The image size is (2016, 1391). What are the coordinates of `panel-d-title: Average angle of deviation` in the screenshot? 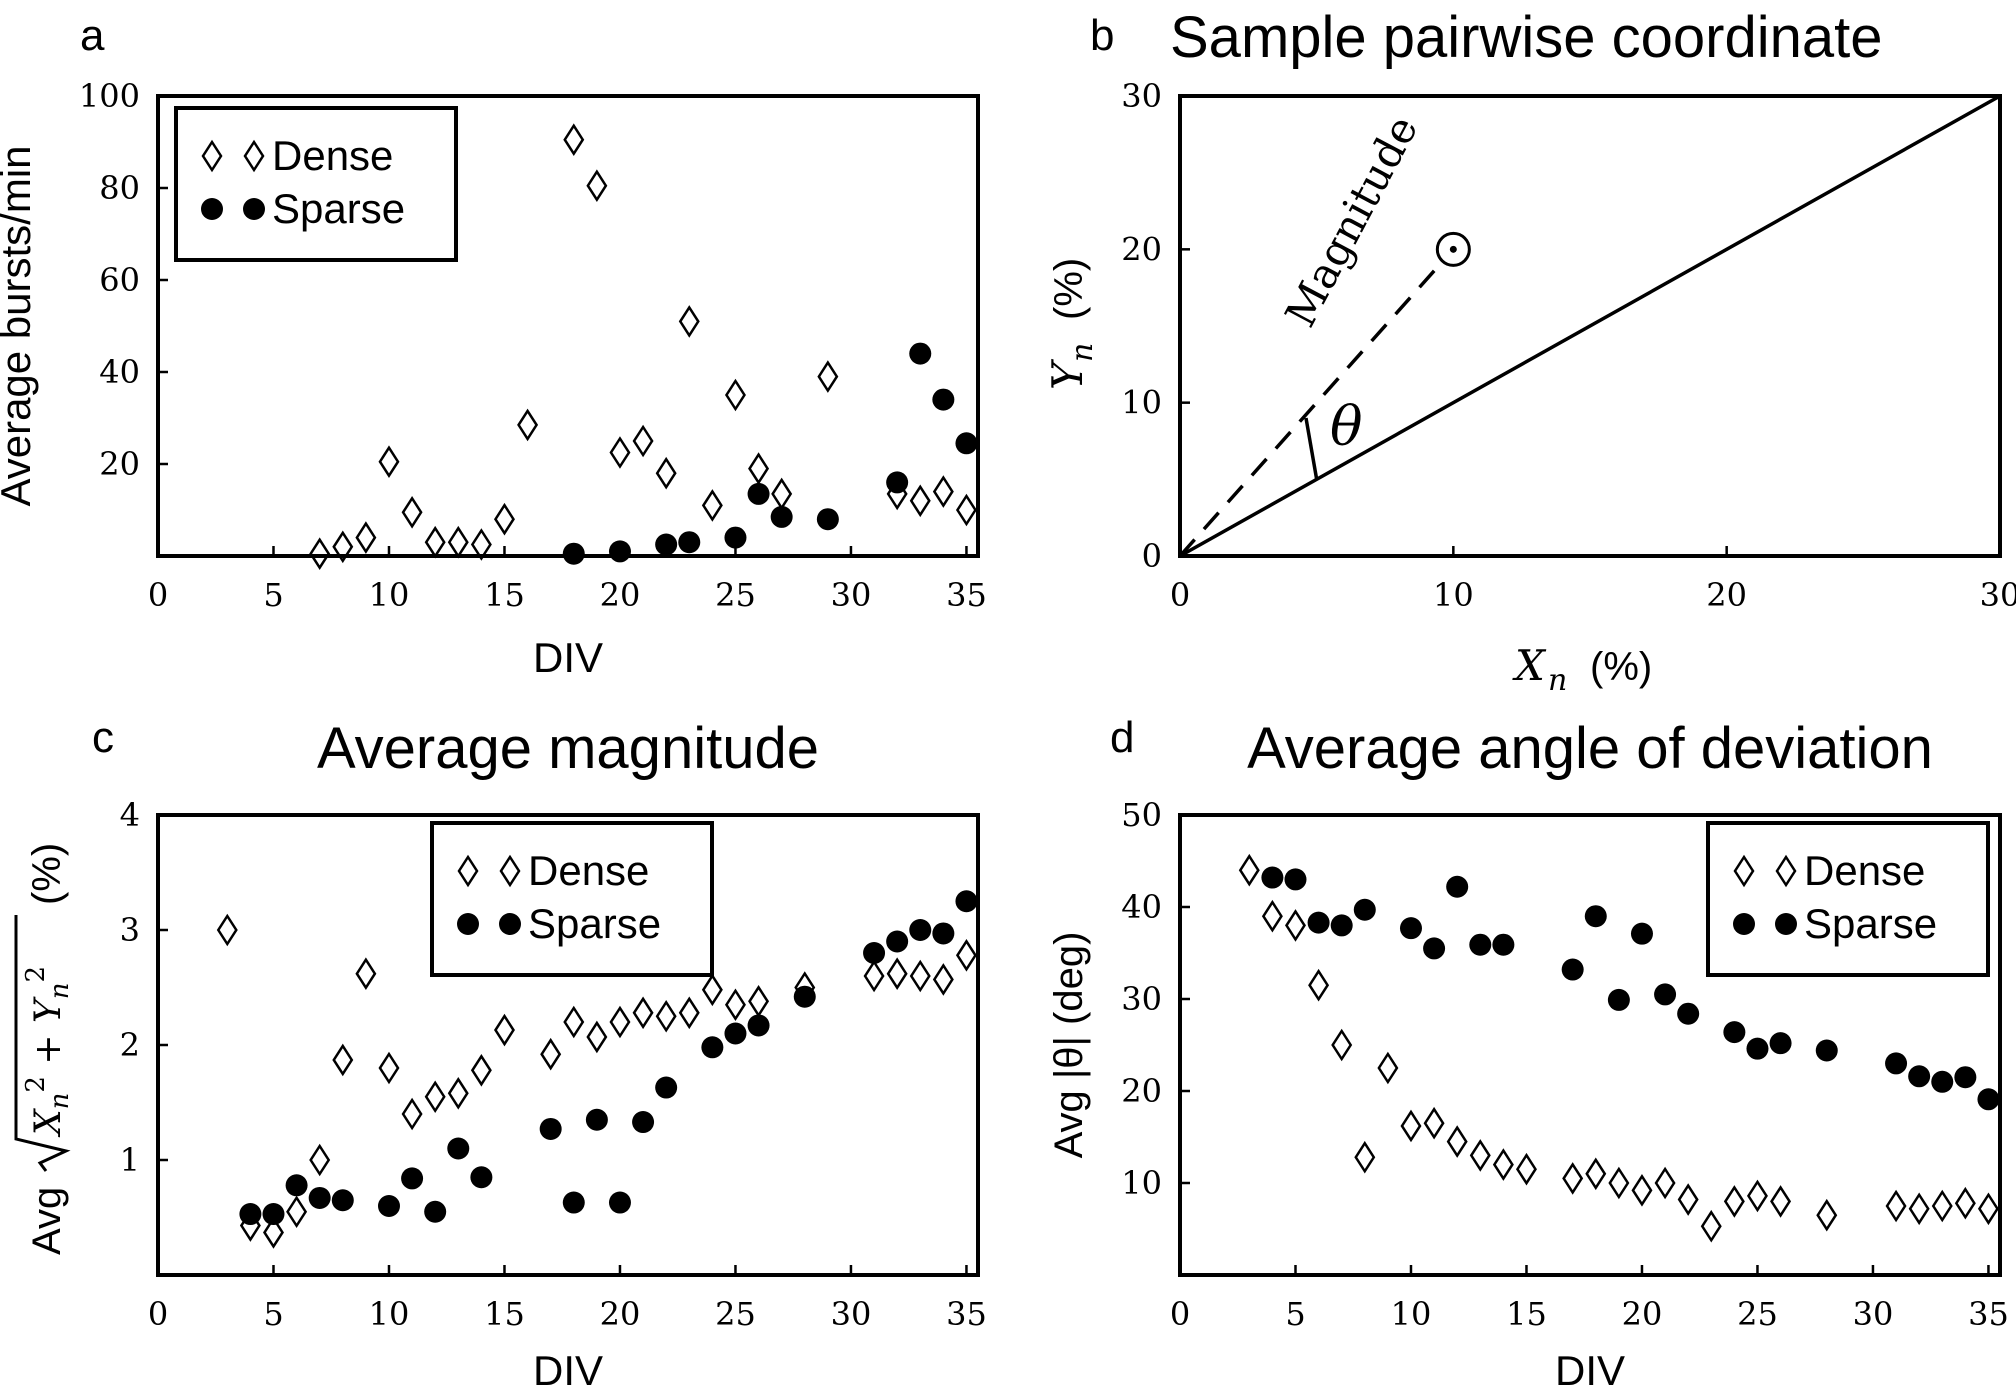 It's located at (1590, 748).